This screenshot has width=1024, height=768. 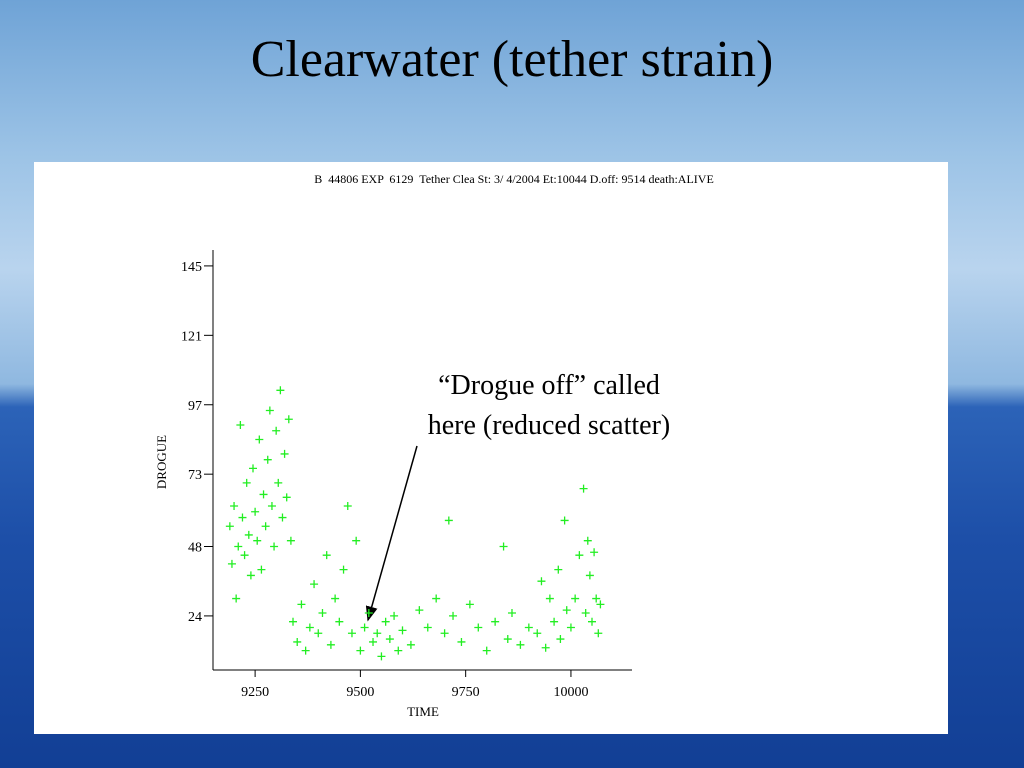 What do you see at coordinates (512, 59) in the screenshot?
I see `slide-title: Clearwater (tether strain)` at bounding box center [512, 59].